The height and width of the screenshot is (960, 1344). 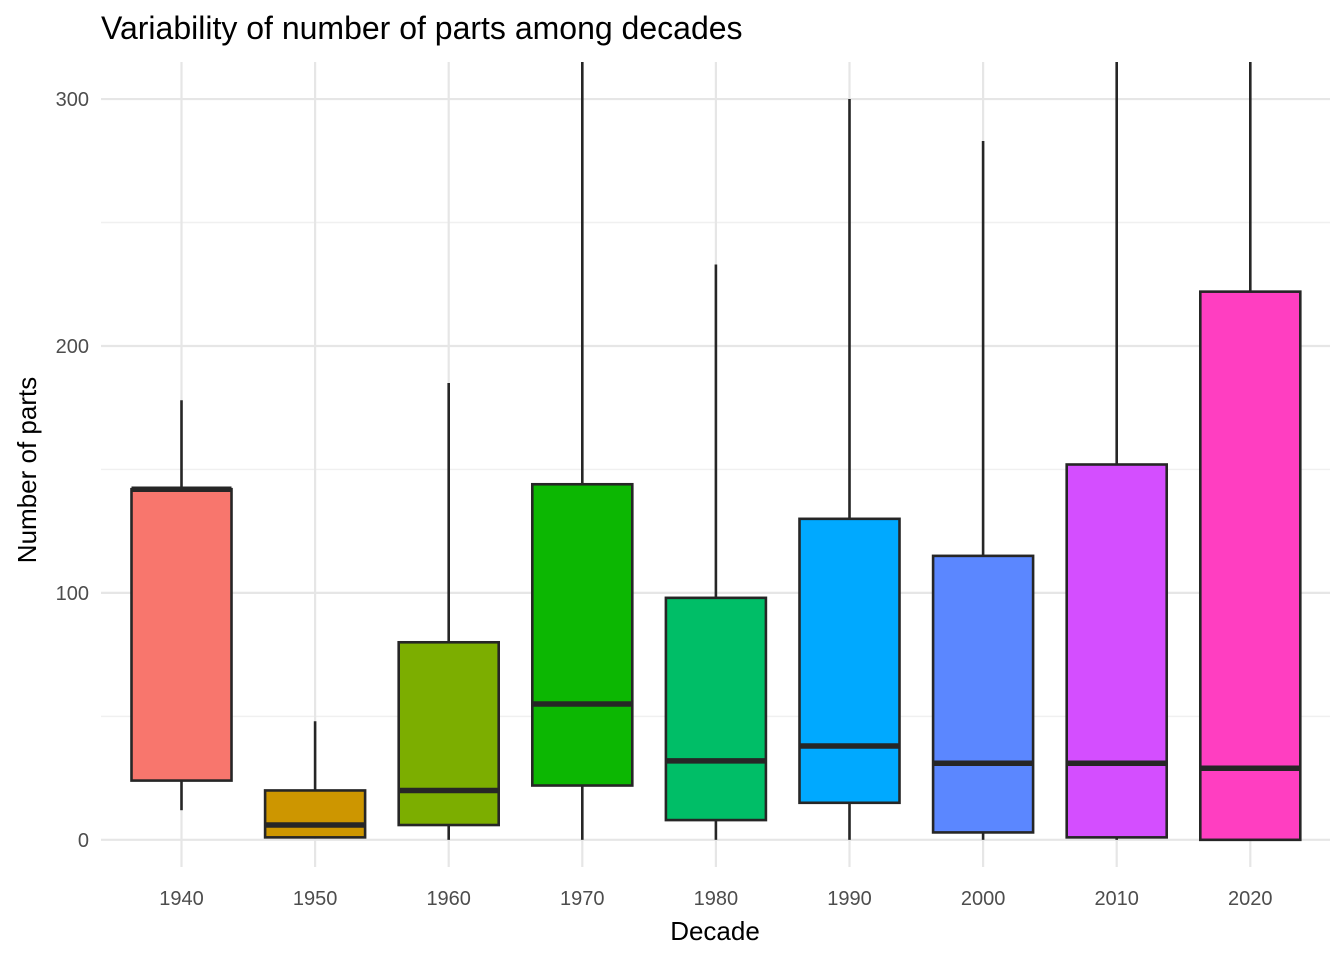 What do you see at coordinates (72, 470) in the screenshot?
I see `y-axis-ticks: 0 100 200 300` at bounding box center [72, 470].